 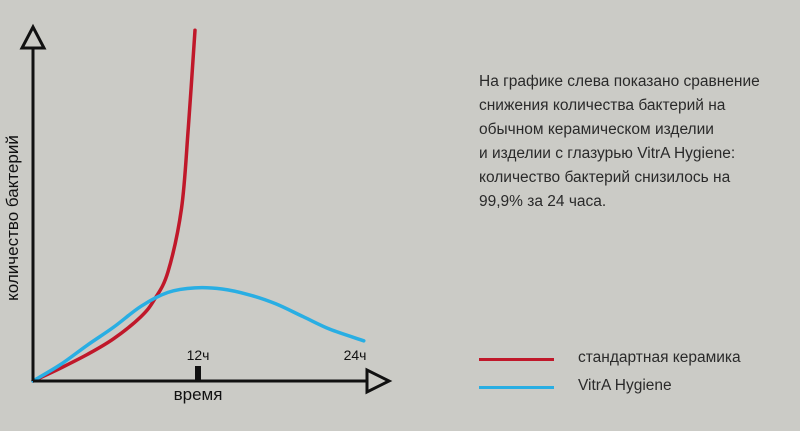 What do you see at coordinates (607, 153) in the screenshot?
I see `description-line: и изделии с глазурью VitrA Hygiene:` at bounding box center [607, 153].